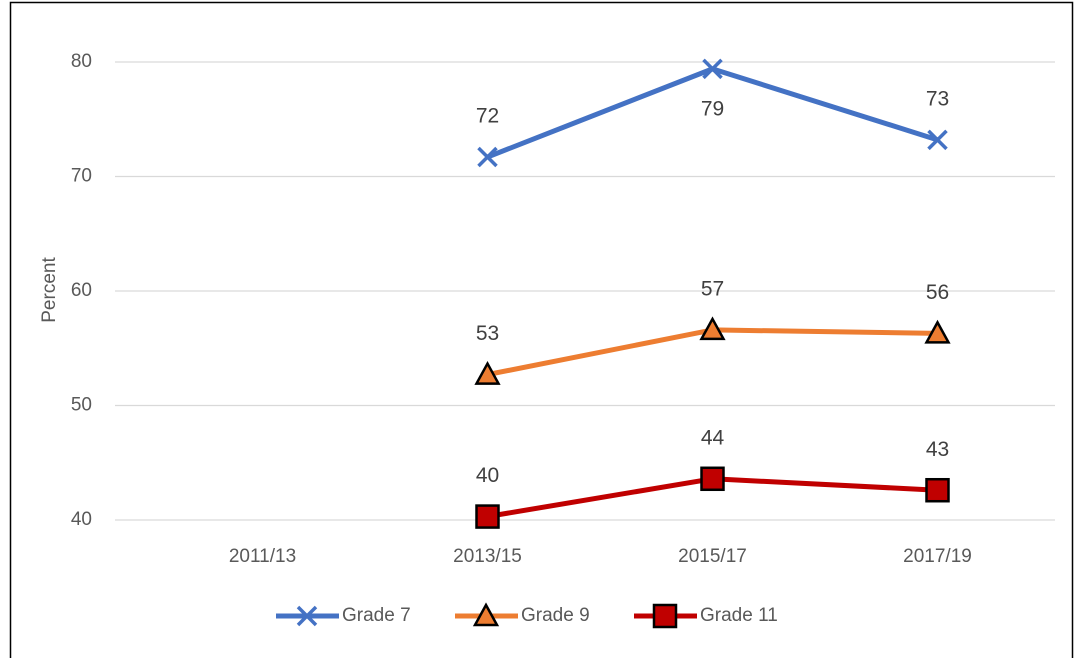 This screenshot has width=1075, height=658. I want to click on x-tick-label: 2011/13, so click(262, 556).